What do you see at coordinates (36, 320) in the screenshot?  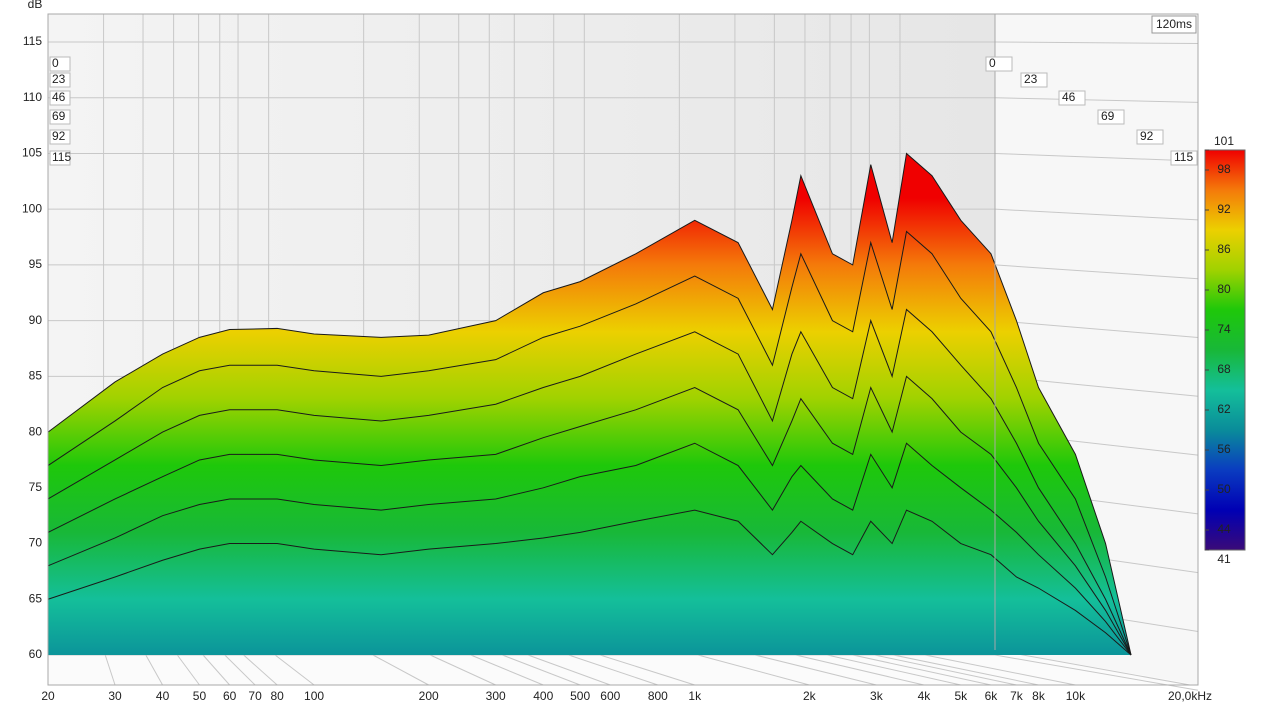 I see `y-tick-label: 90` at bounding box center [36, 320].